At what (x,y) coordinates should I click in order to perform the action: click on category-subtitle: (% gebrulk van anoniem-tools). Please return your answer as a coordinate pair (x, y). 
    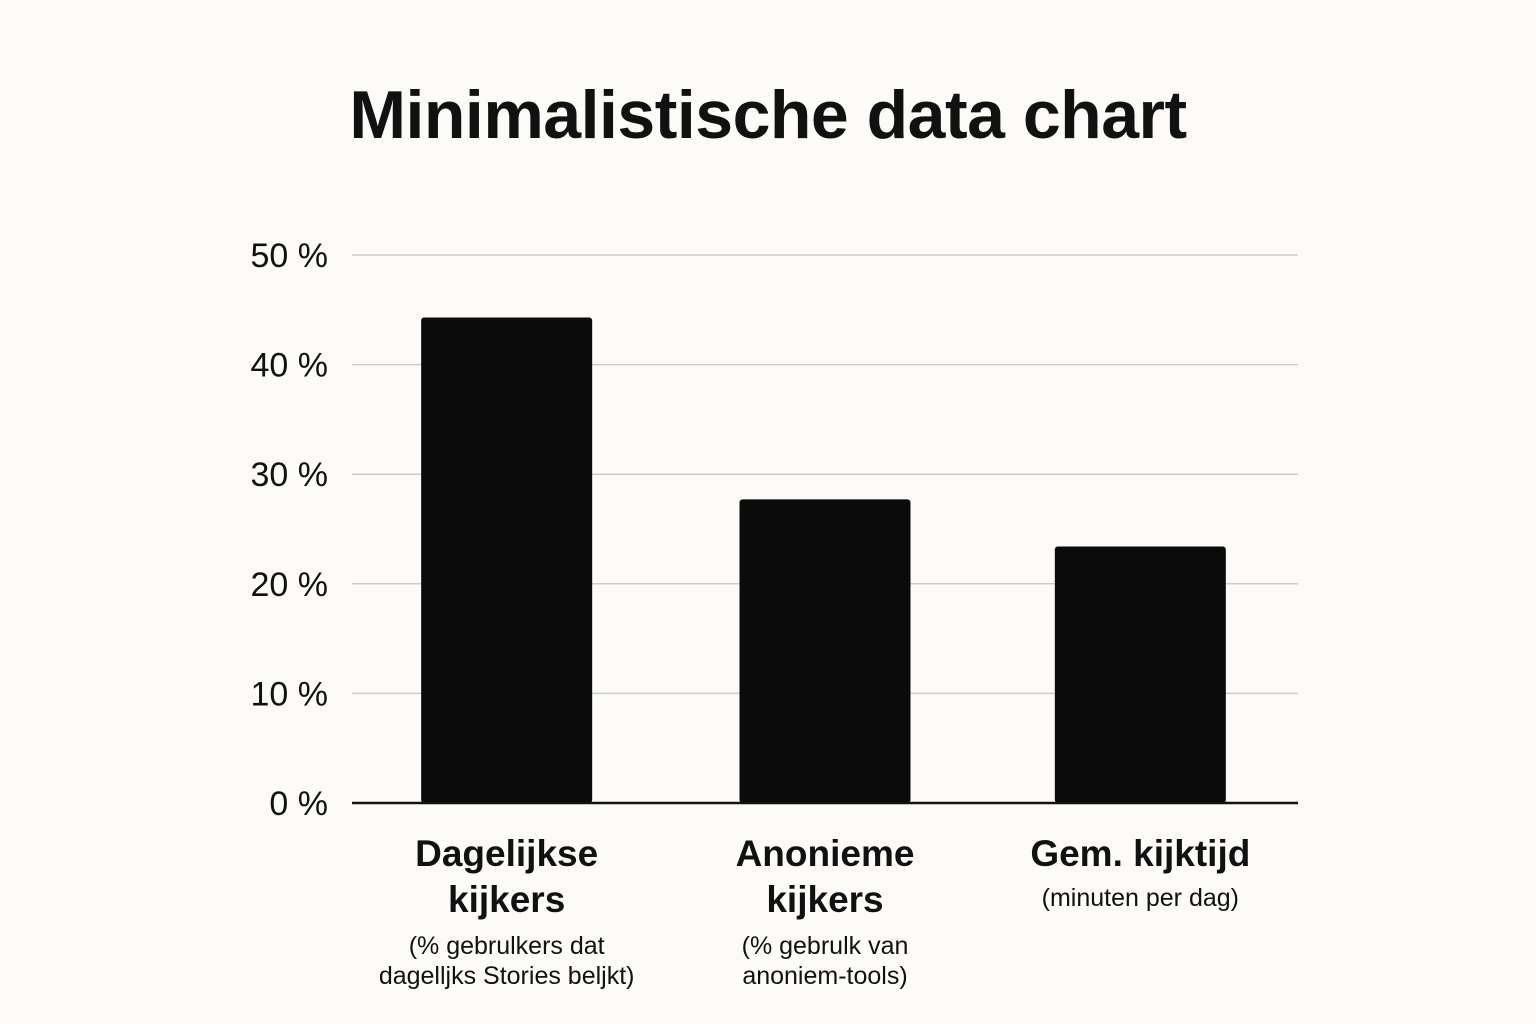
    Looking at the image, I should click on (825, 961).